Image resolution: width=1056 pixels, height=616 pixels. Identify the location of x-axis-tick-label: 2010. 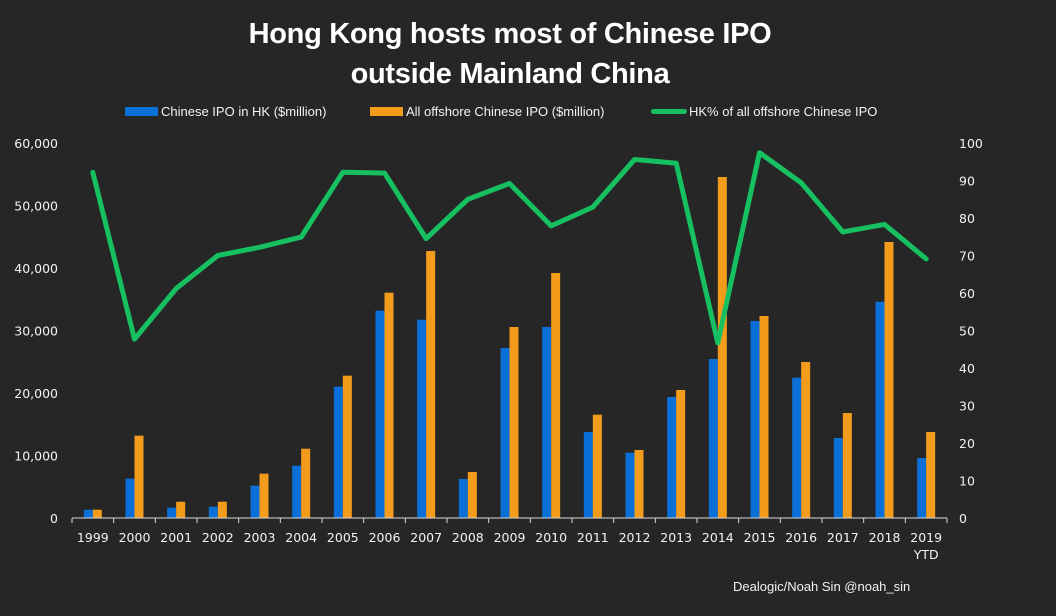
(551, 537).